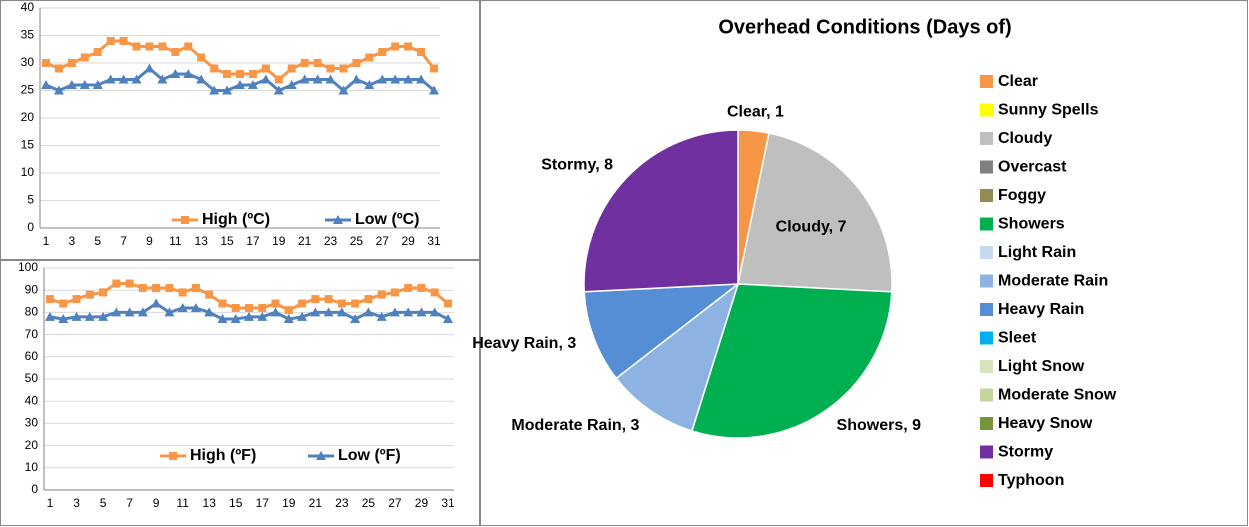 This screenshot has width=1249, height=527. What do you see at coordinates (28, 35) in the screenshot?
I see `y-tick-label: 35` at bounding box center [28, 35].